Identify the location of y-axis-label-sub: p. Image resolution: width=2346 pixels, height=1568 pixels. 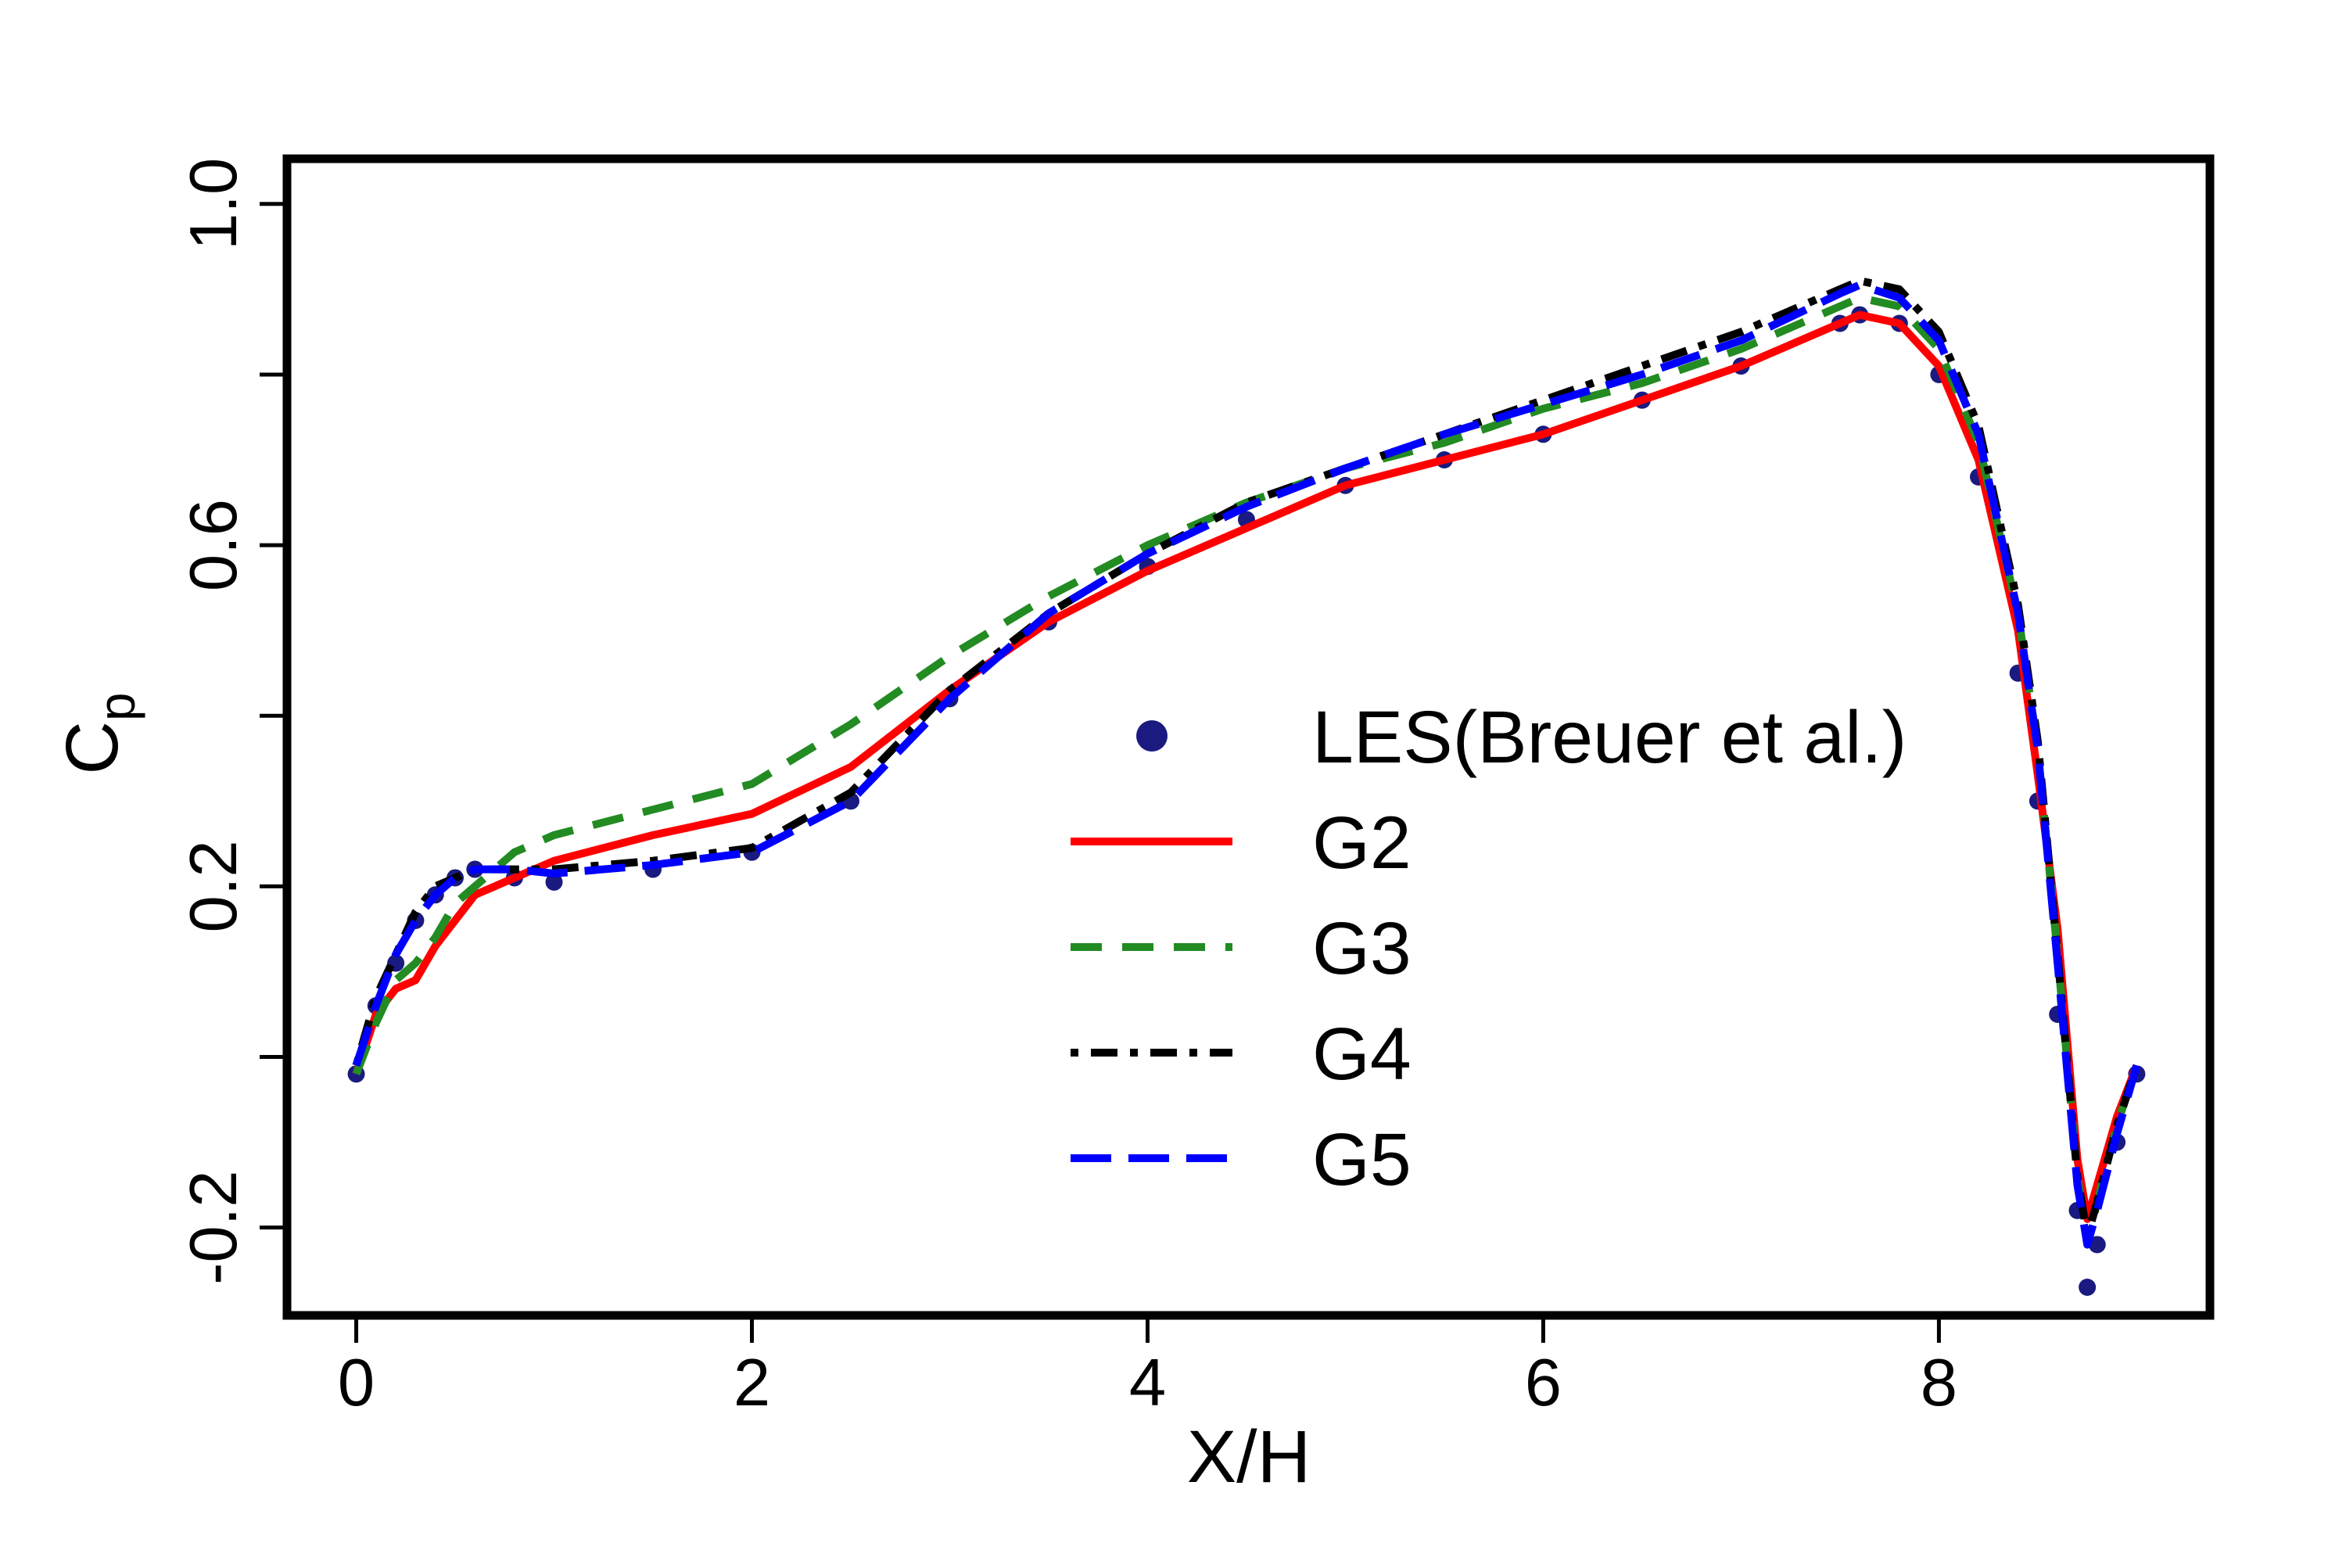
(116, 706).